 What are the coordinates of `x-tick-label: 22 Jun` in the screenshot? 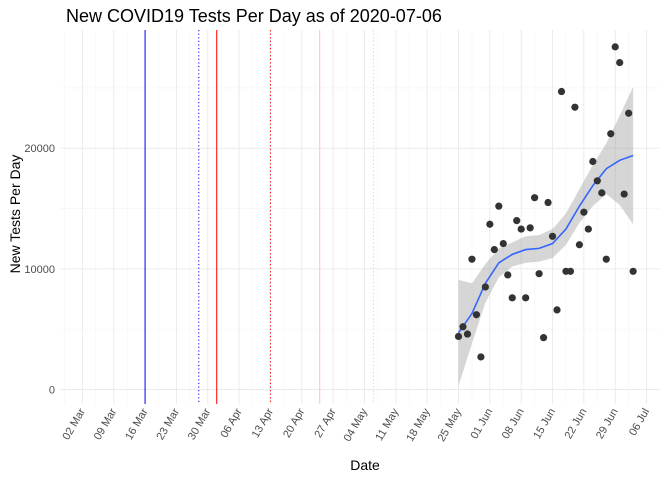 It's located at (576, 424).